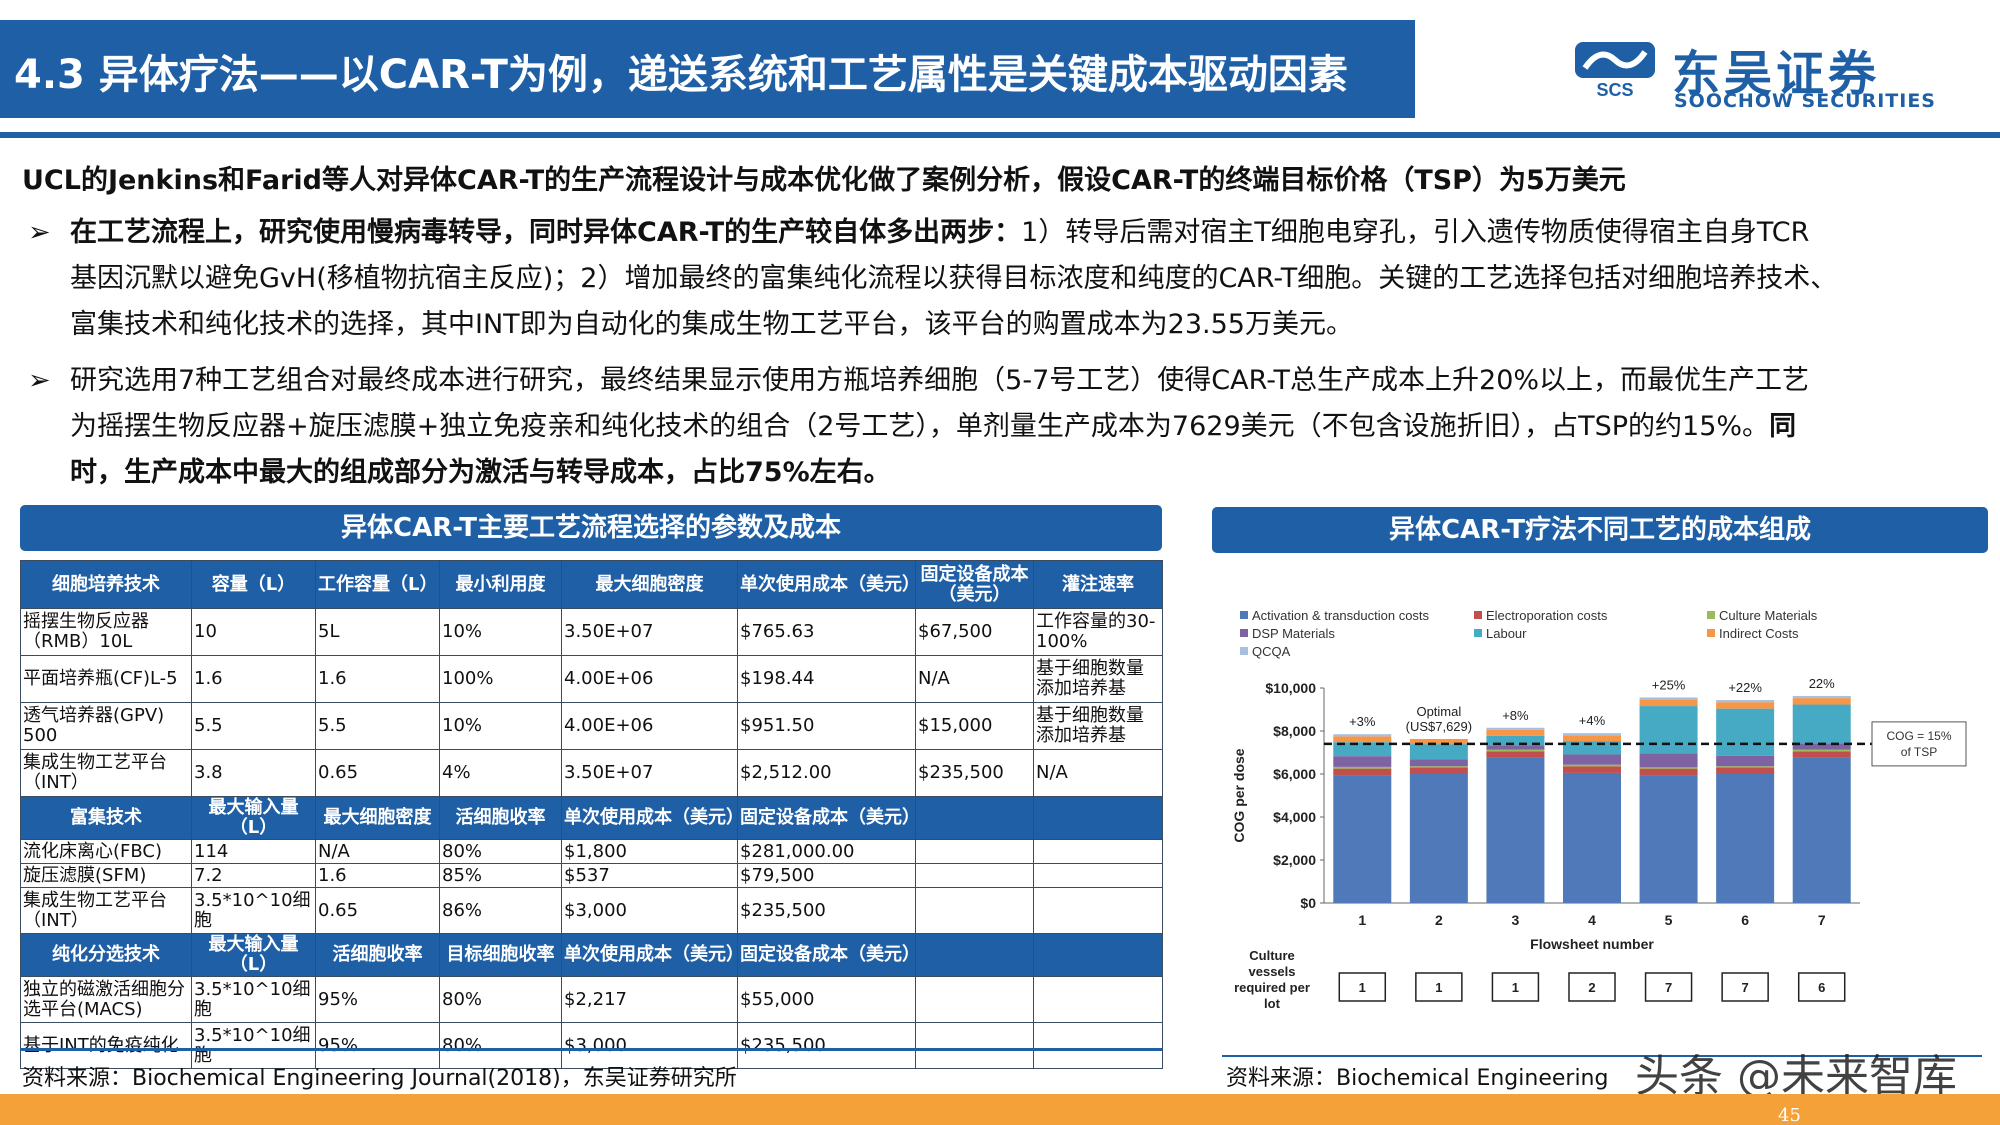 This screenshot has height=1125, width=2000. What do you see at coordinates (253, 584) in the screenshot?
I see `table-header-cell: 容量（L）` at bounding box center [253, 584].